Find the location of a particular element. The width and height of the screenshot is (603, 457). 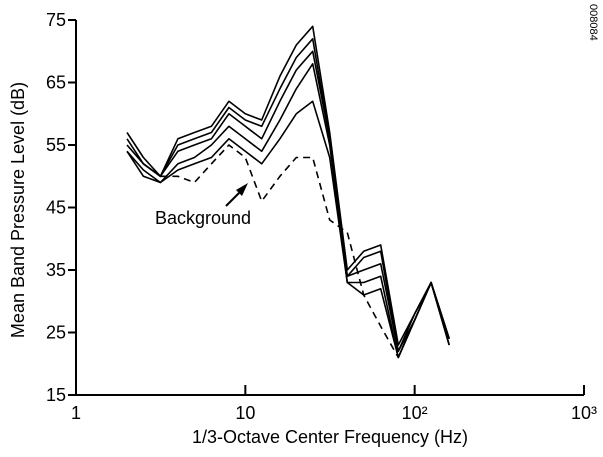

y-tick-label: 55 is located at coordinates (56, 145).